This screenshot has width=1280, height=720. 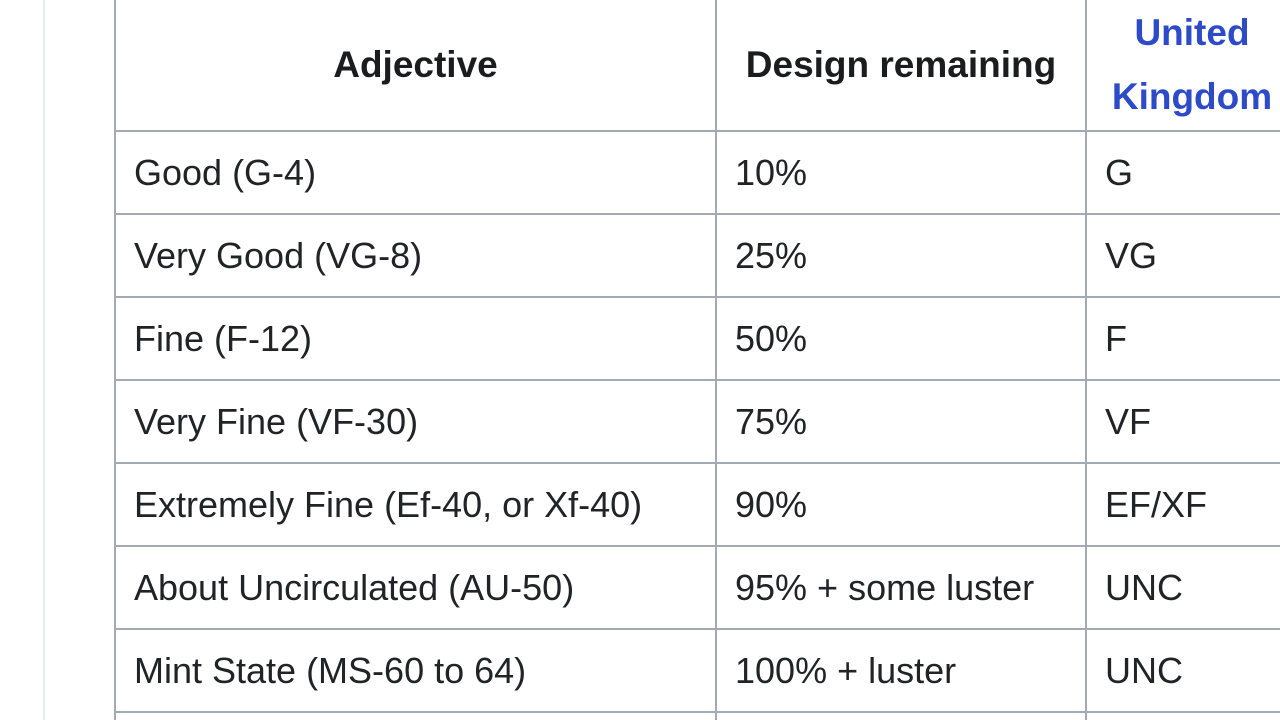 I want to click on table-row: Fine (F-12) 50% F, so click(x=697, y=338).